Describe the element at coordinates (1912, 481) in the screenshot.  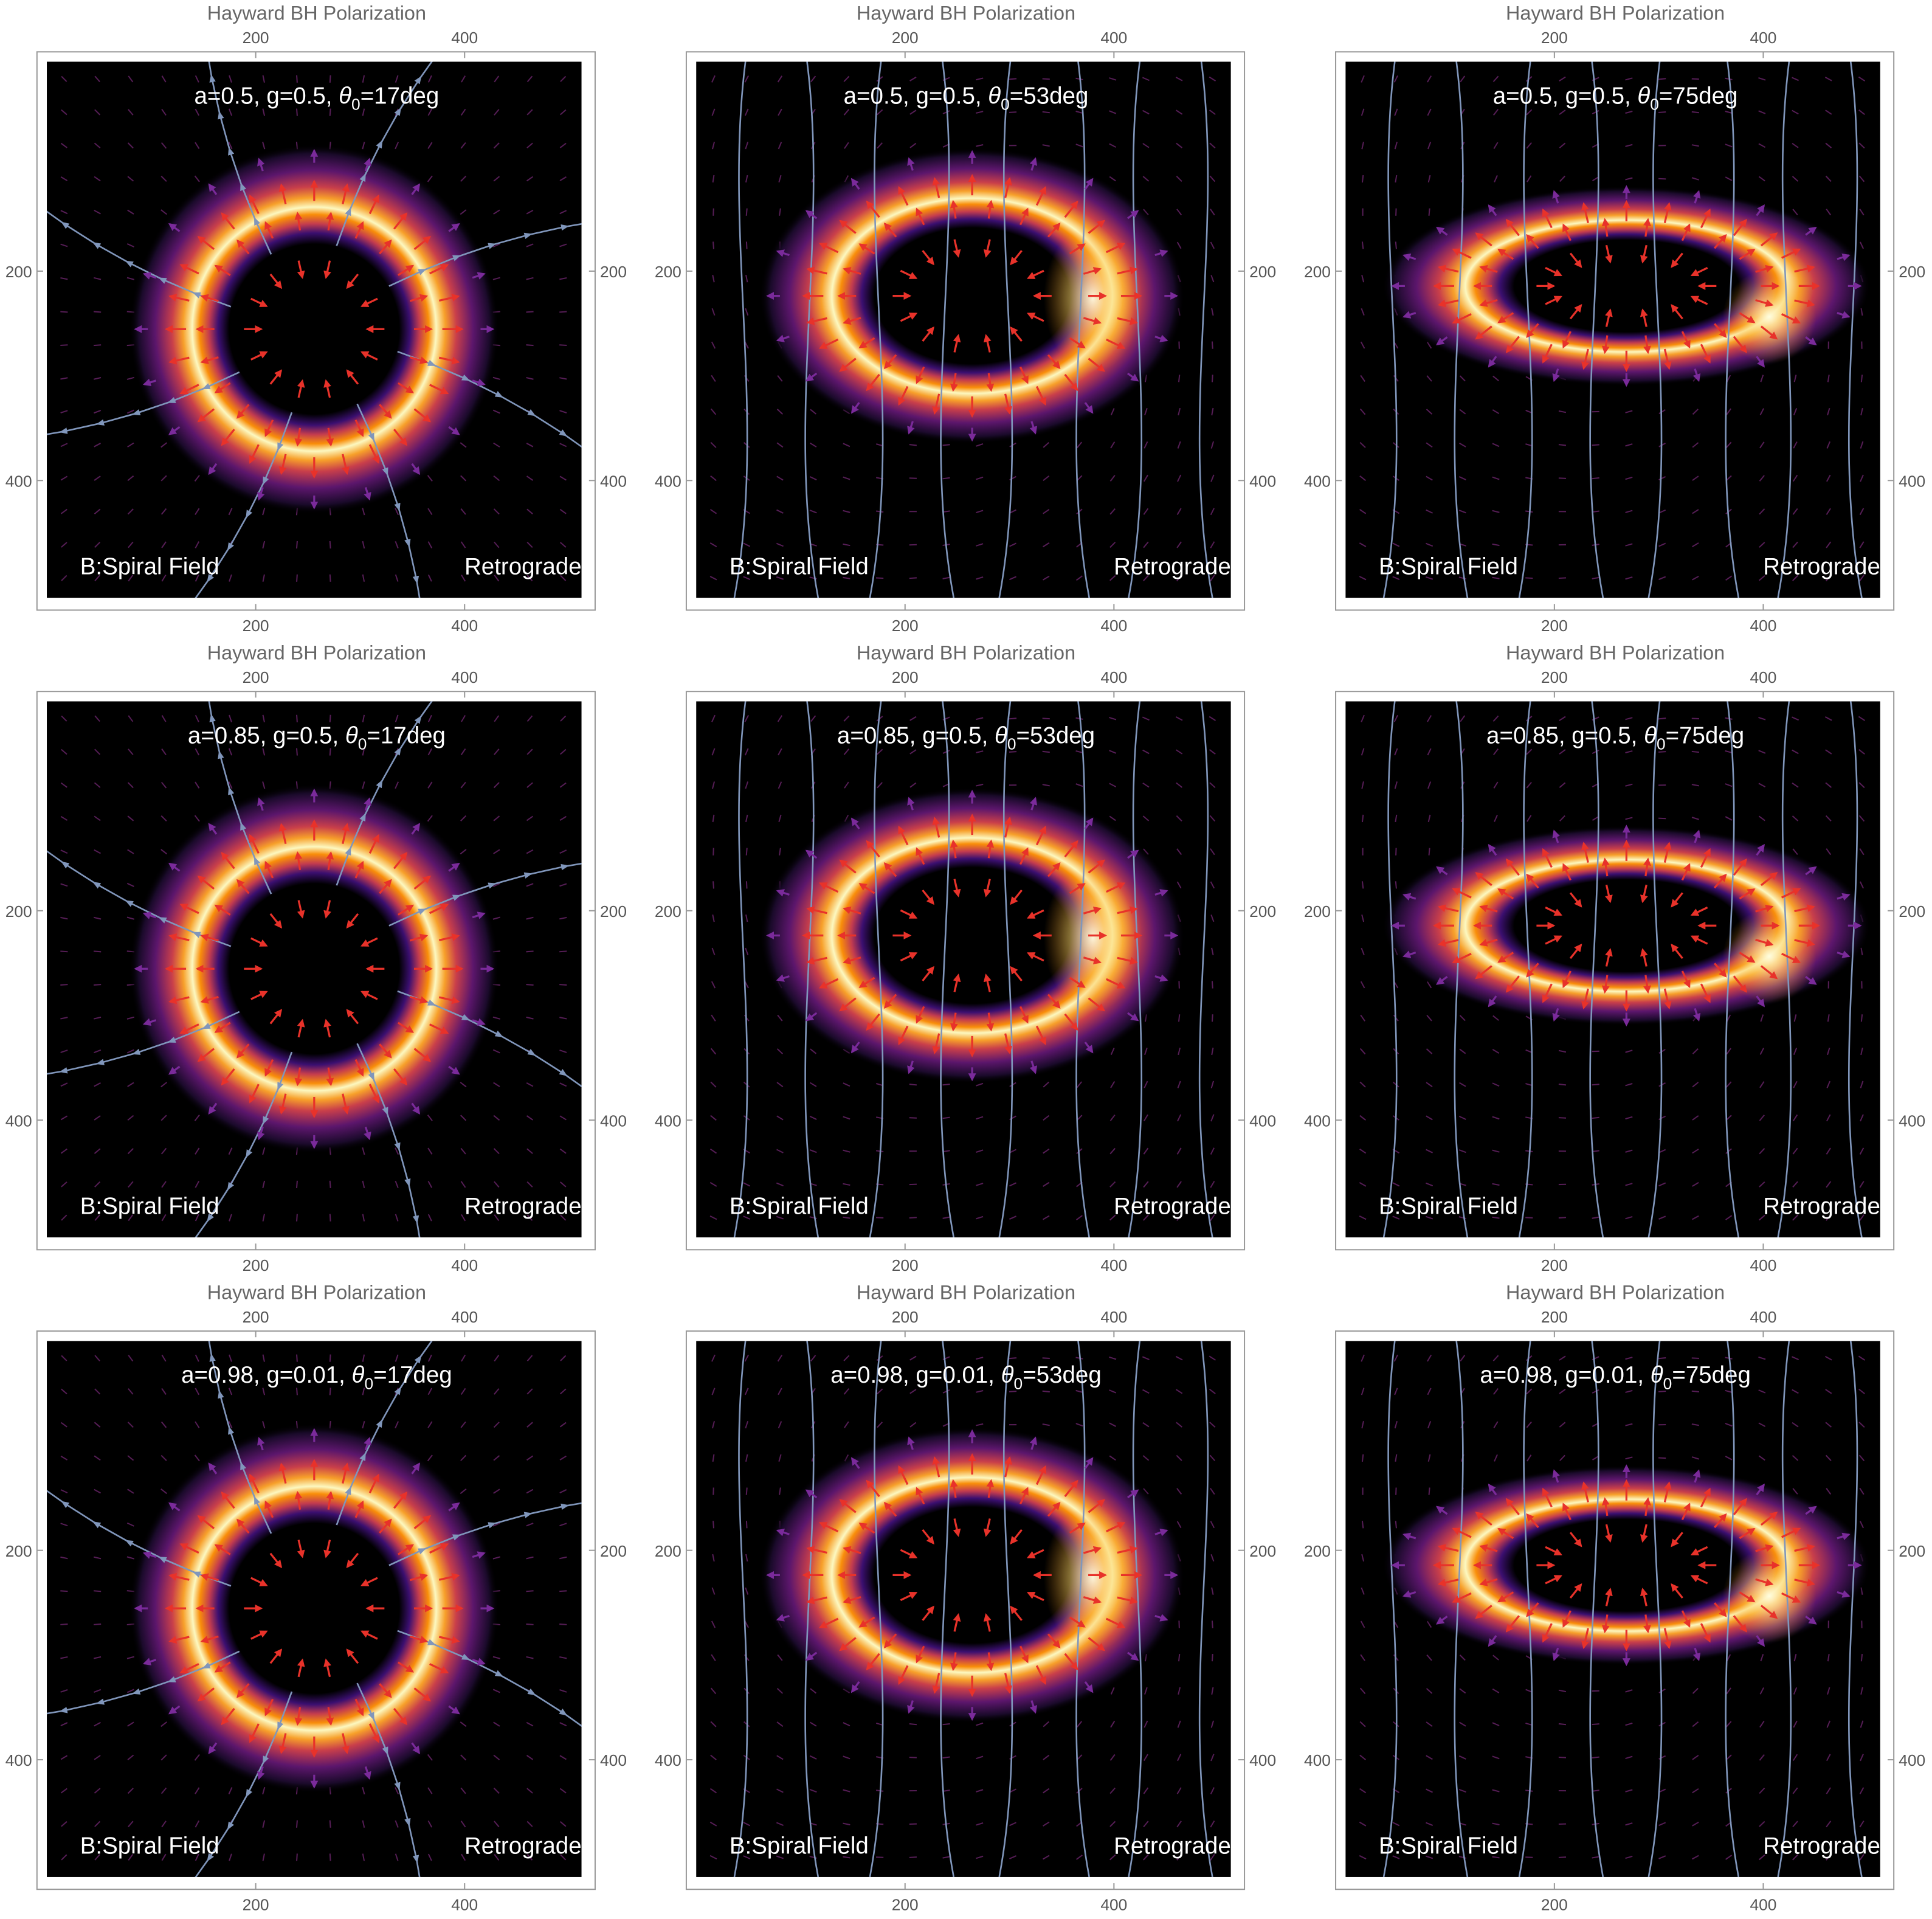
I see `y-tick-label-right: 400` at that location.